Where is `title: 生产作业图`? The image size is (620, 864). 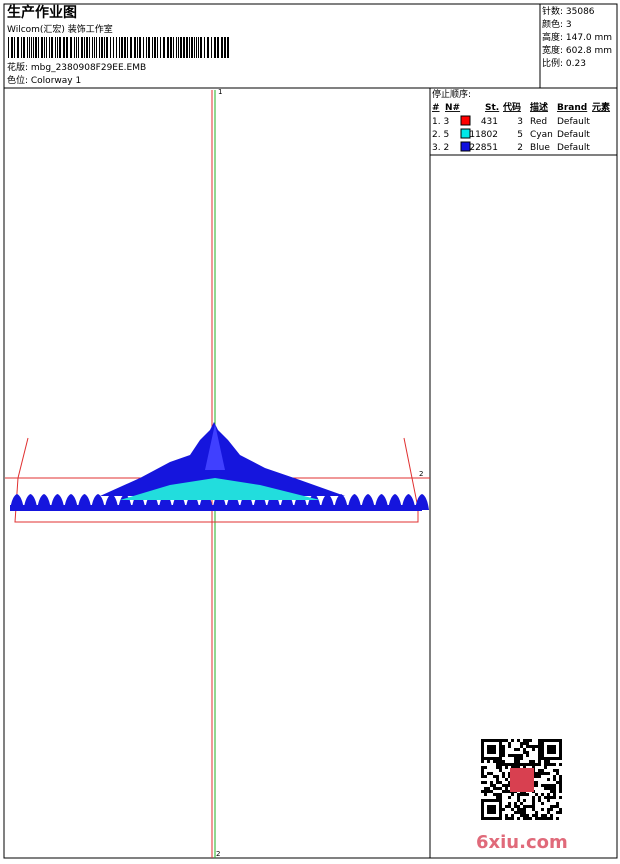 title: 生产作业图 is located at coordinates (42, 12).